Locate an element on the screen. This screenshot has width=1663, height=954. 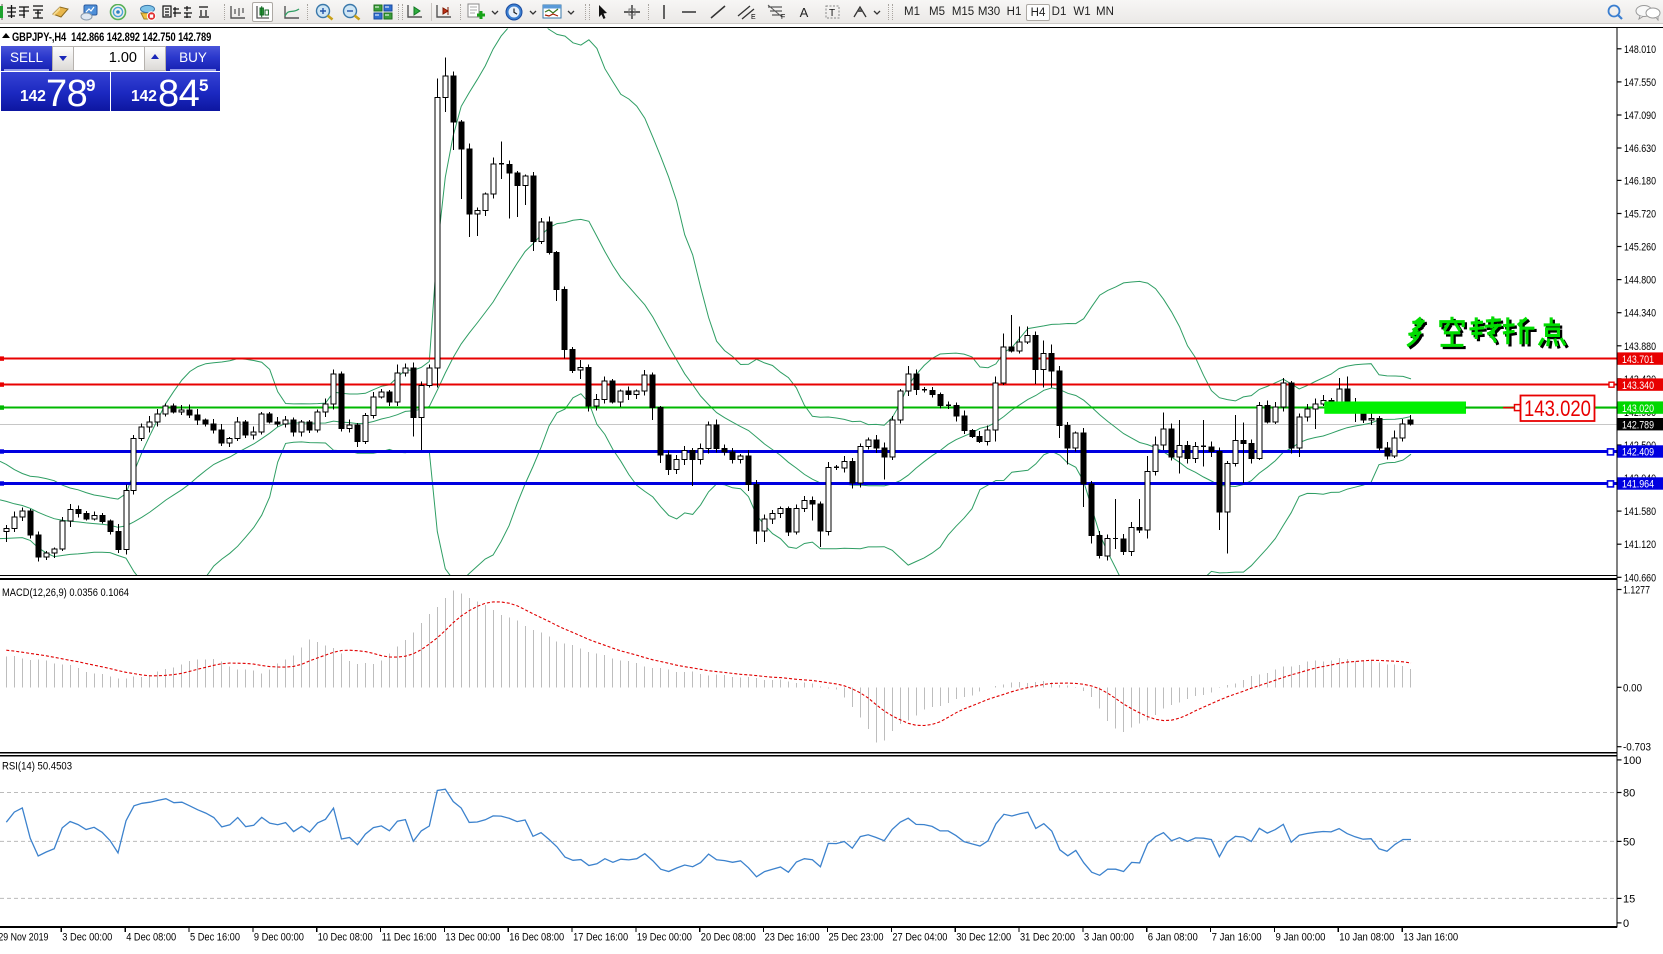
svg-text: 146.180 is located at coordinates (1640, 181).